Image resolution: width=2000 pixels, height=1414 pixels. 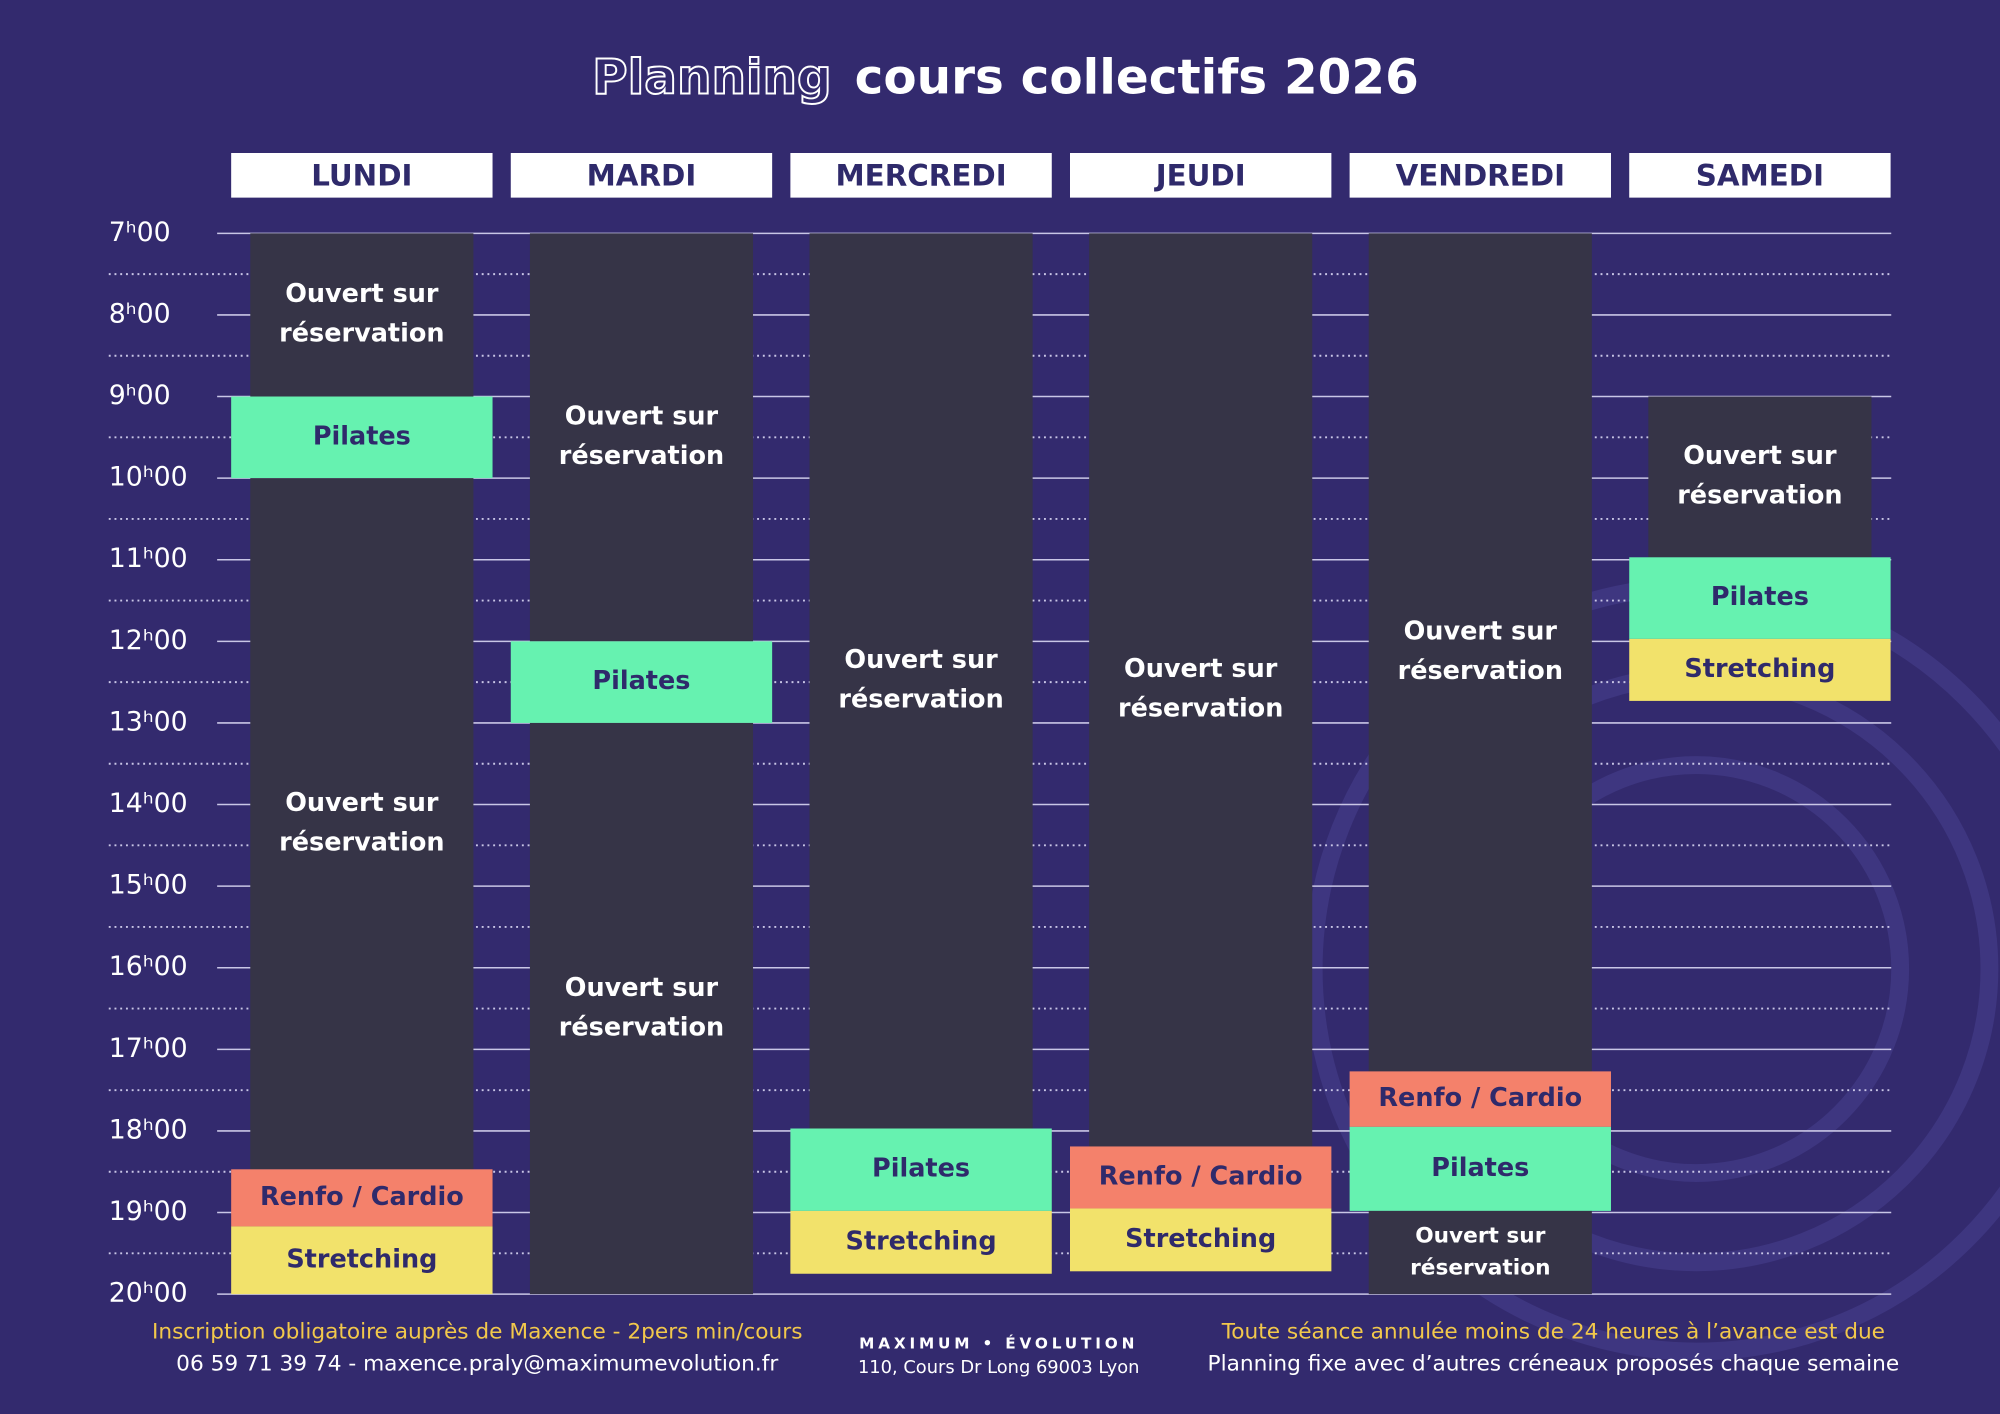 What do you see at coordinates (148, 803) in the screenshot?
I see `time-label: 14ʰ00` at bounding box center [148, 803].